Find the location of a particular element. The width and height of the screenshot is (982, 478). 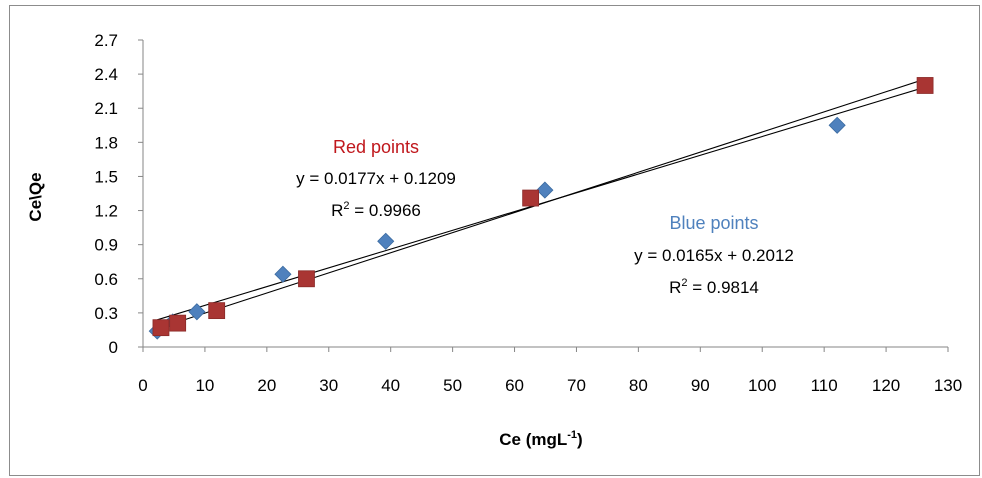

blue-series-equation: y = 0.0165x + 0.2012 is located at coordinates (714, 255).